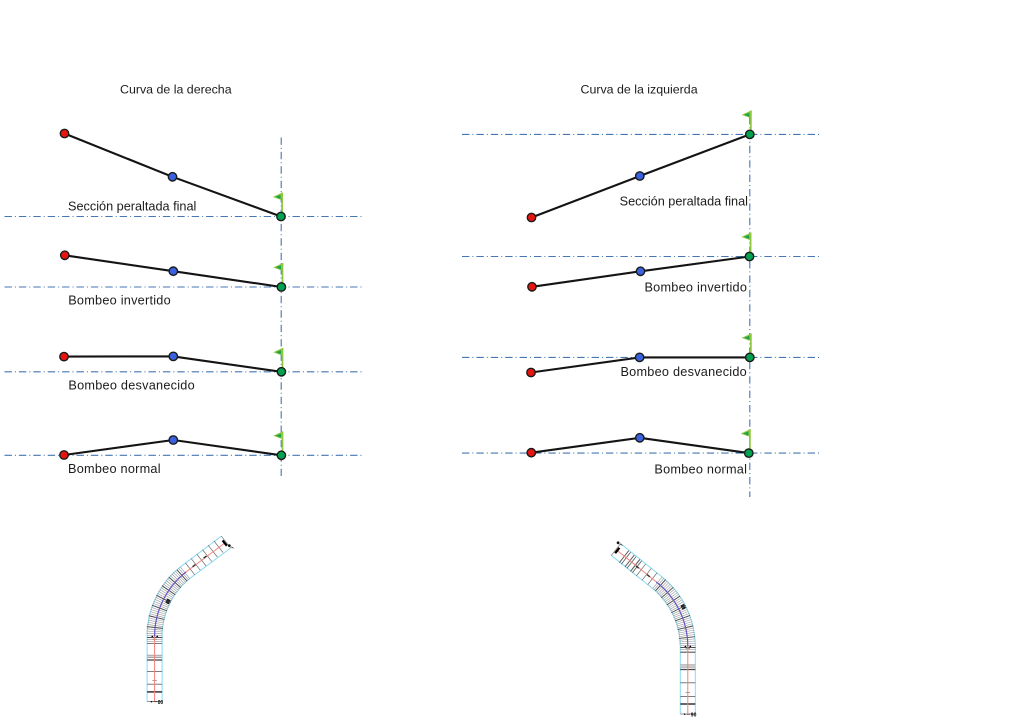 The width and height of the screenshot is (1024, 720). Describe the element at coordinates (694, 715) in the screenshot. I see `svg-text: 90` at that location.